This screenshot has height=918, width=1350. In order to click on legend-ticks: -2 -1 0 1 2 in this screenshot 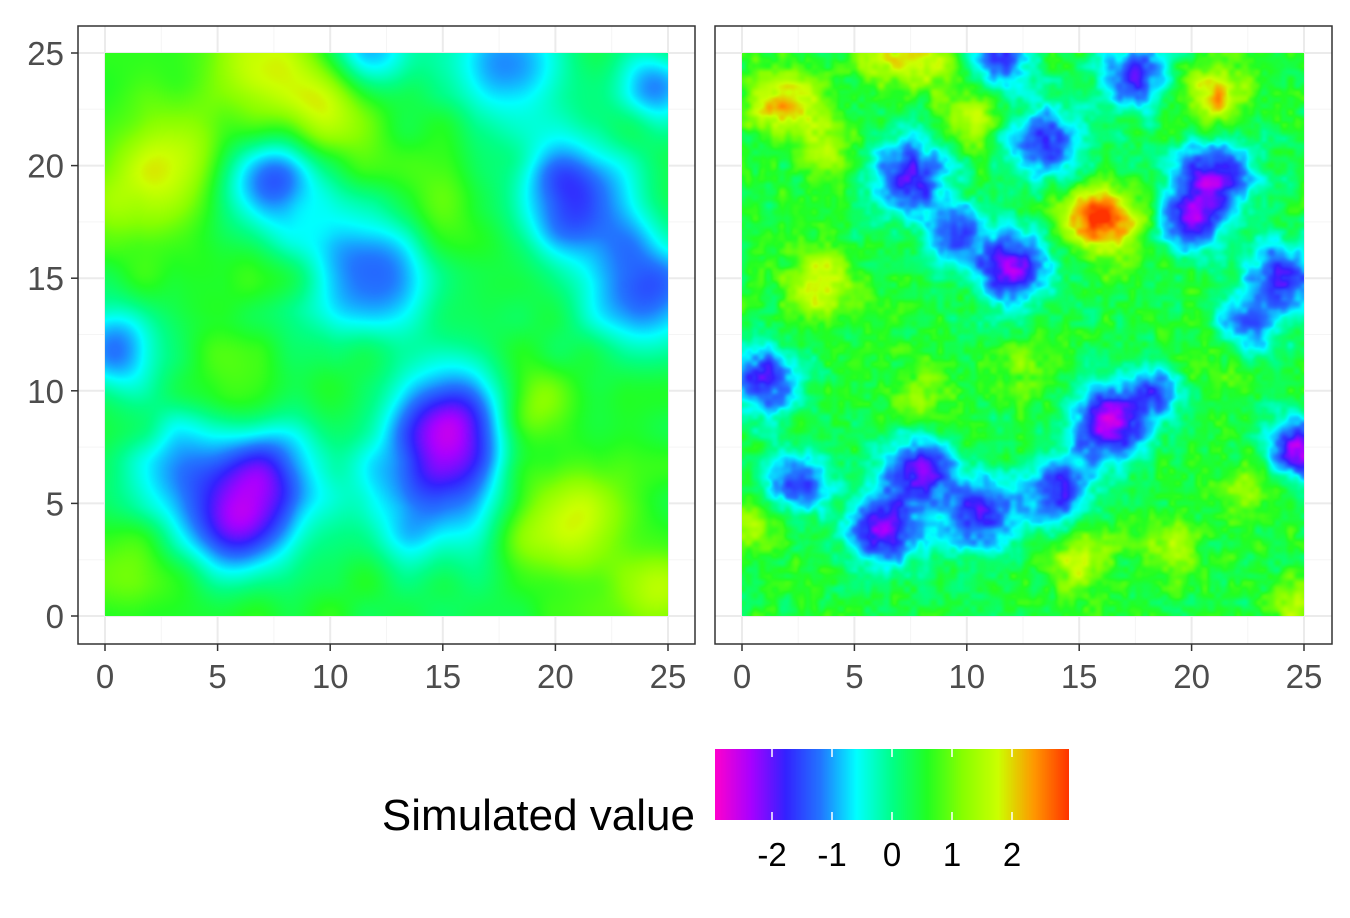, I will do `click(889, 811)`.